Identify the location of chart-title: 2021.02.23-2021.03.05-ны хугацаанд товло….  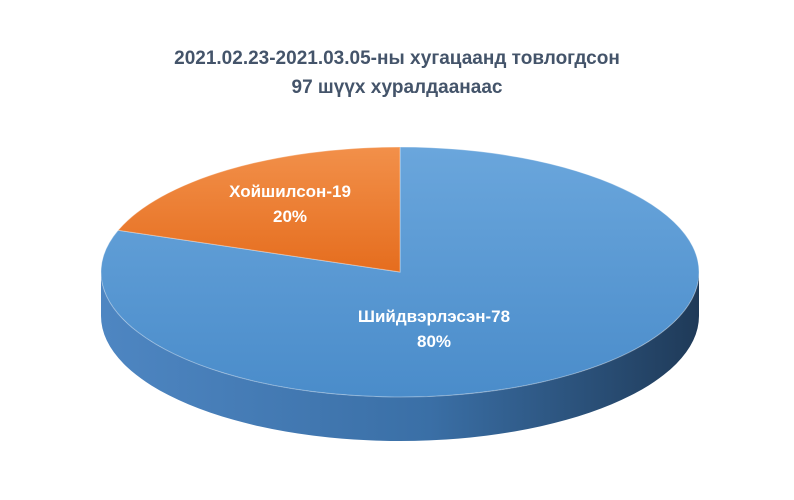
(397, 73).